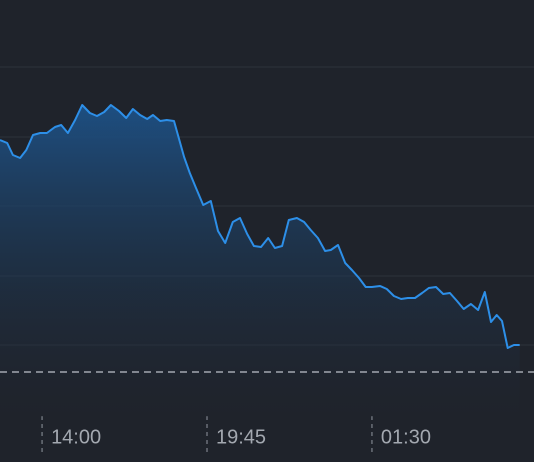 The height and width of the screenshot is (462, 534). What do you see at coordinates (76, 437) in the screenshot?
I see `x-tick-label: 14:00` at bounding box center [76, 437].